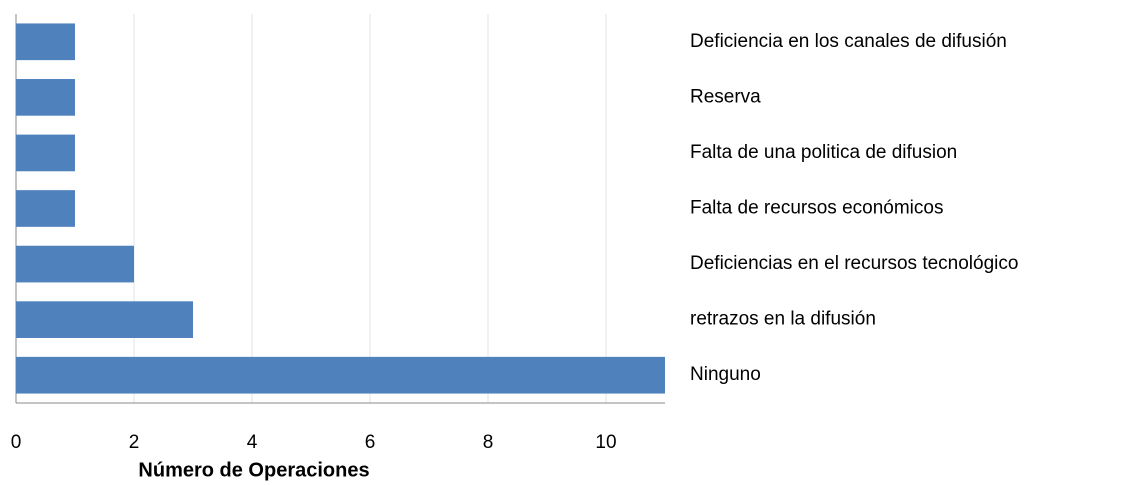 The image size is (1143, 485). I want to click on x-tick-label: 4, so click(252, 442).